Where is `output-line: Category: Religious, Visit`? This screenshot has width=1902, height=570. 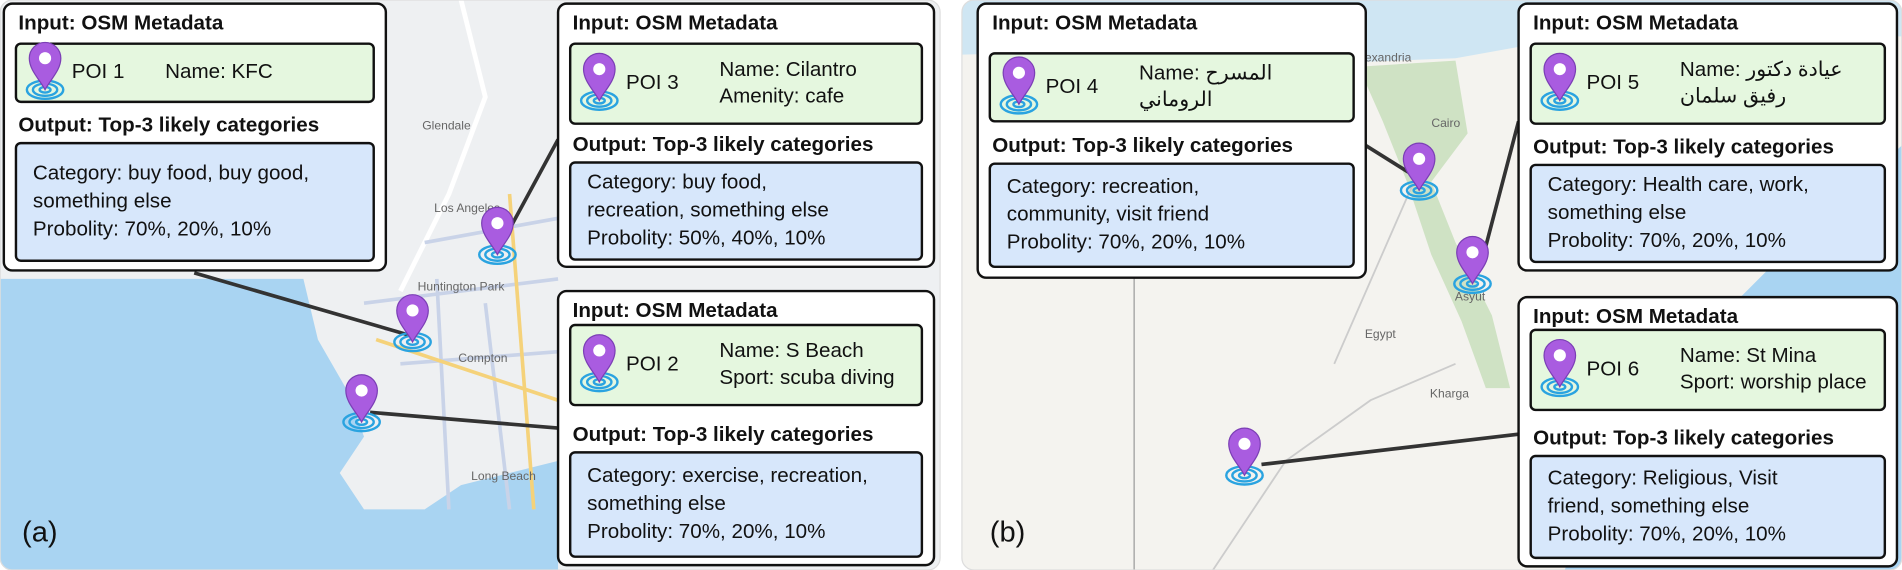
output-line: Category: Religious, Visit is located at coordinates (1663, 477).